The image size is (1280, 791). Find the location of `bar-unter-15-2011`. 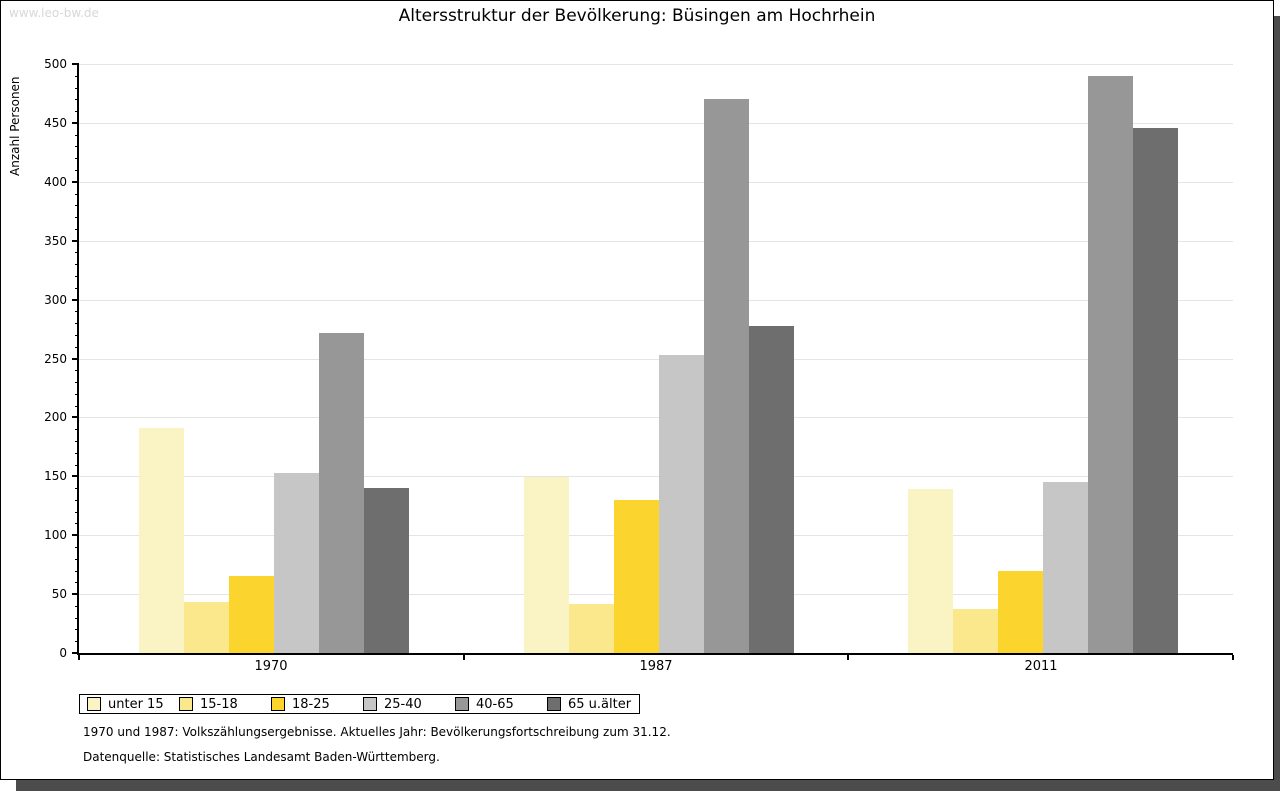

bar-unter-15-2011 is located at coordinates (930, 571).